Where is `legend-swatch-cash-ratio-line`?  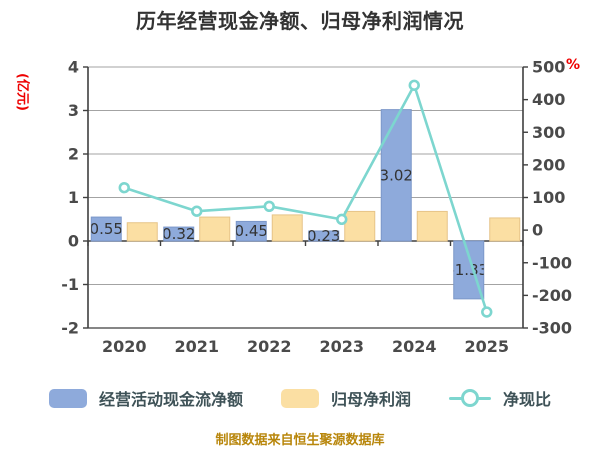
legend-swatch-cash-ratio-line is located at coordinates (470, 398).